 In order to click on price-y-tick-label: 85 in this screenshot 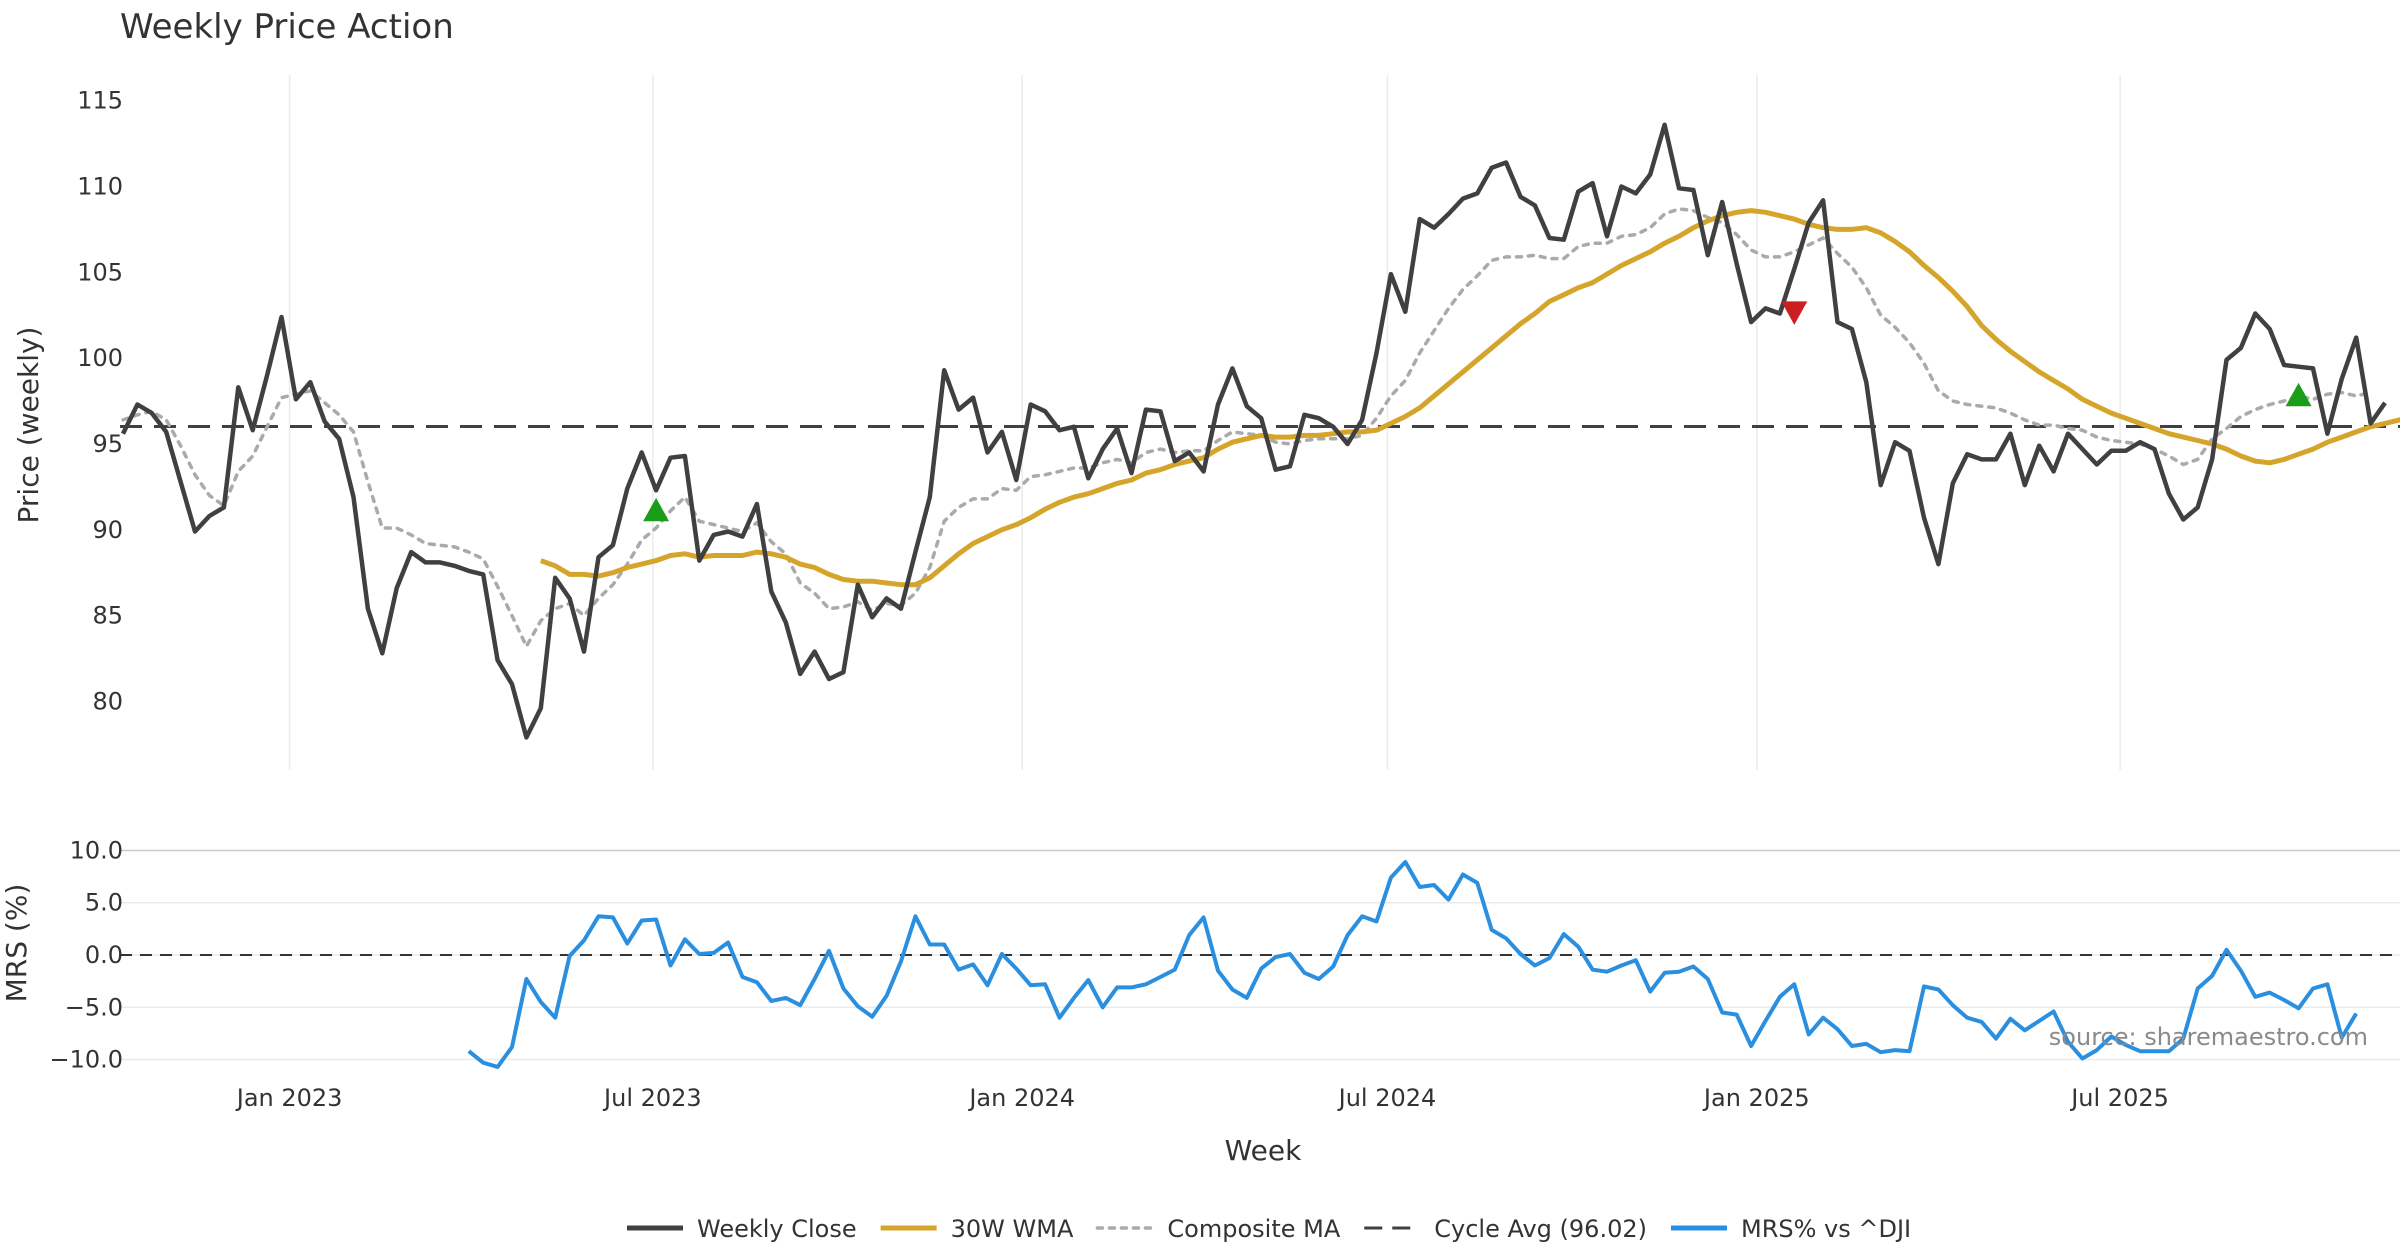, I will do `click(107, 616)`.